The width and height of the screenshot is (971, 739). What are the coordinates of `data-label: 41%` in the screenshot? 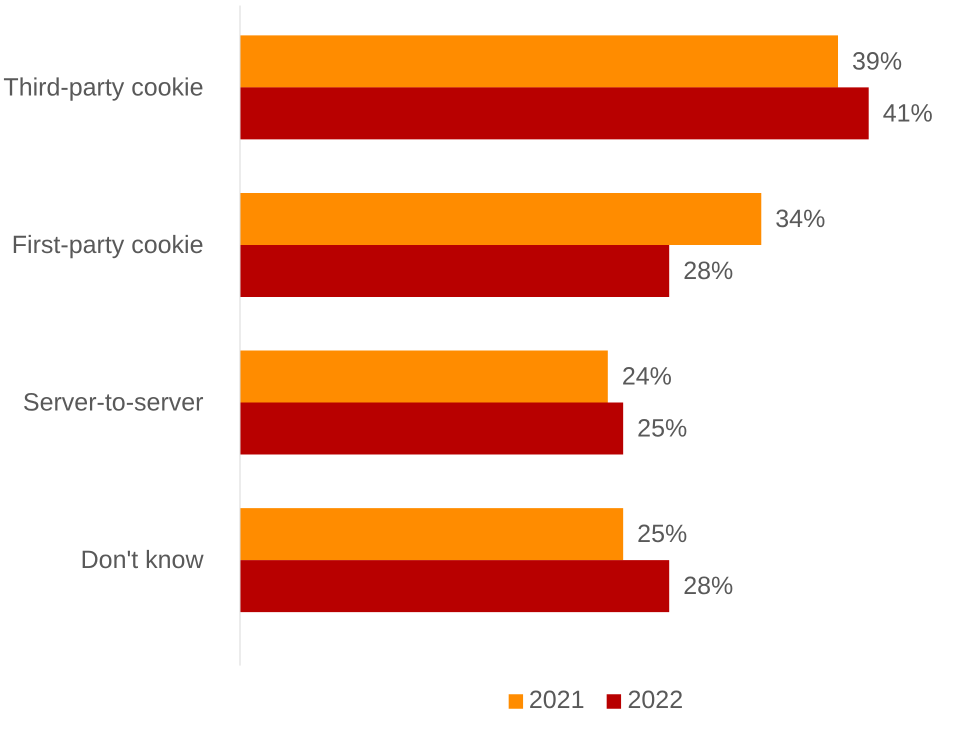 It's located at (907, 113).